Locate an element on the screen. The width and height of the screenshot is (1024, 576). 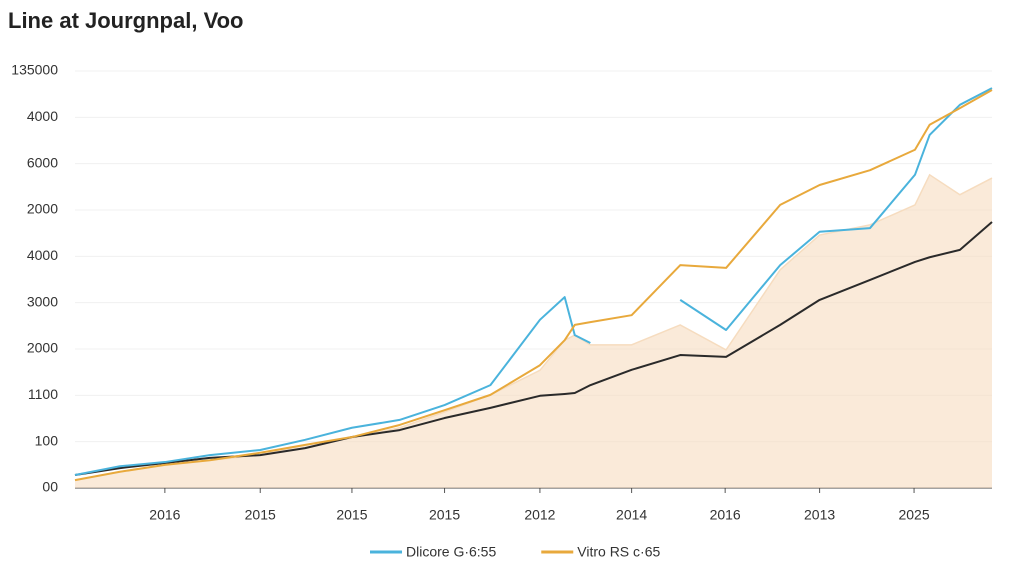
line is located at coordinates (836, 209).